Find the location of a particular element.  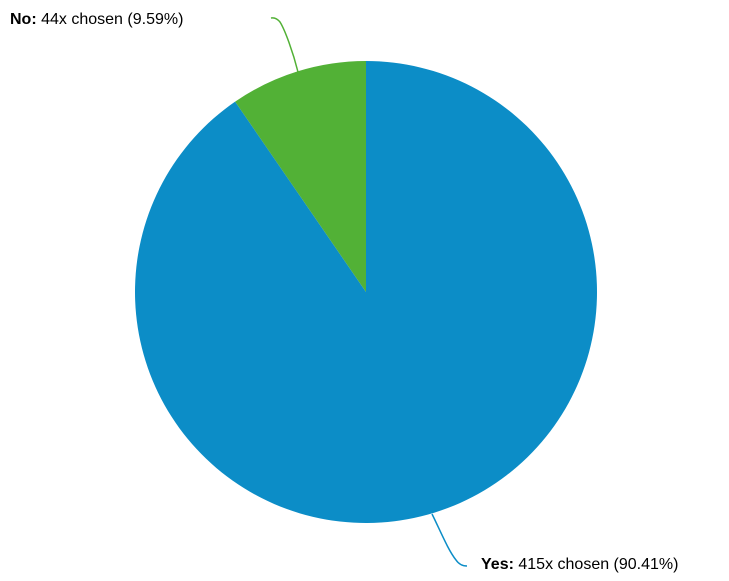

pie-slice-no is located at coordinates (300, 176).